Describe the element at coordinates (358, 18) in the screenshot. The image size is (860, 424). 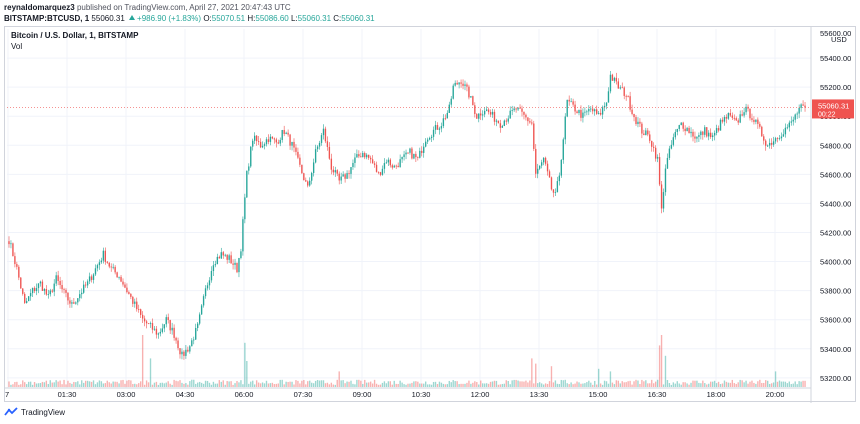
I see `close-value: 55060.31` at that location.